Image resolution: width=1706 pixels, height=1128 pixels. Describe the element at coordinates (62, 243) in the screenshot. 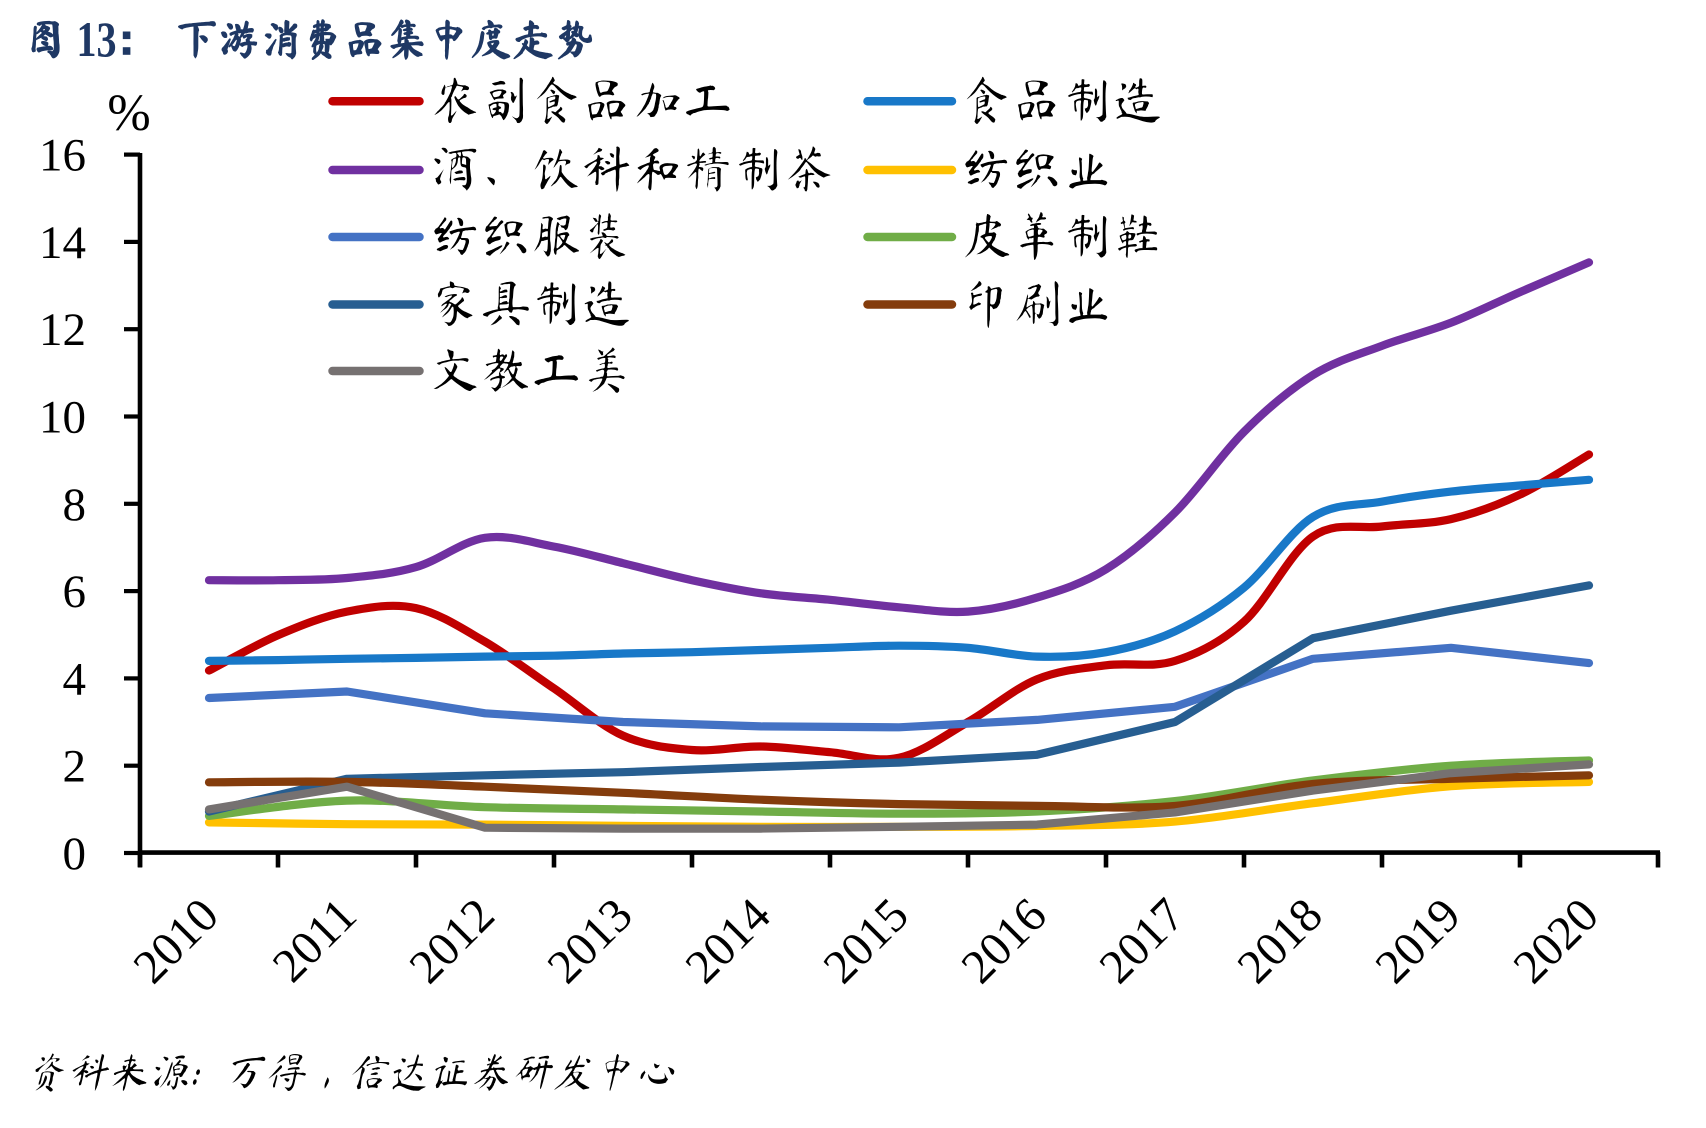

I see `svg-text: 14` at that location.